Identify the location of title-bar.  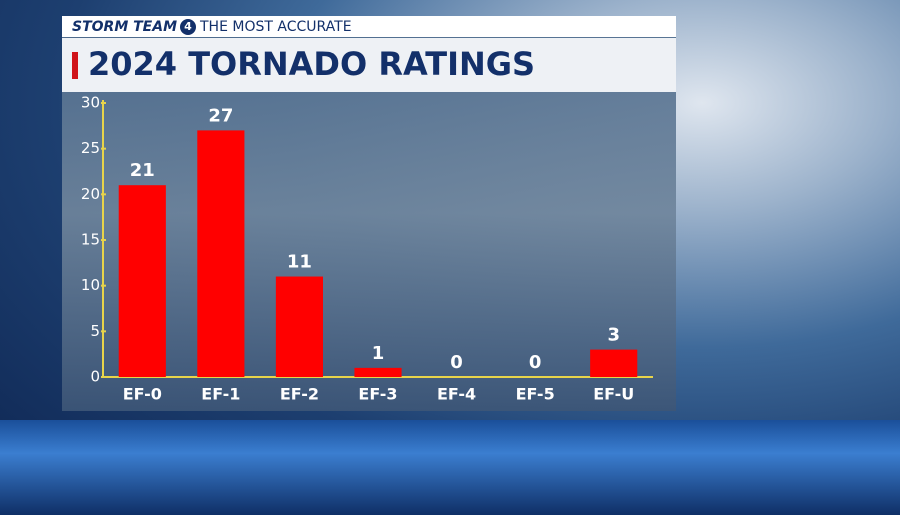
(369, 65).